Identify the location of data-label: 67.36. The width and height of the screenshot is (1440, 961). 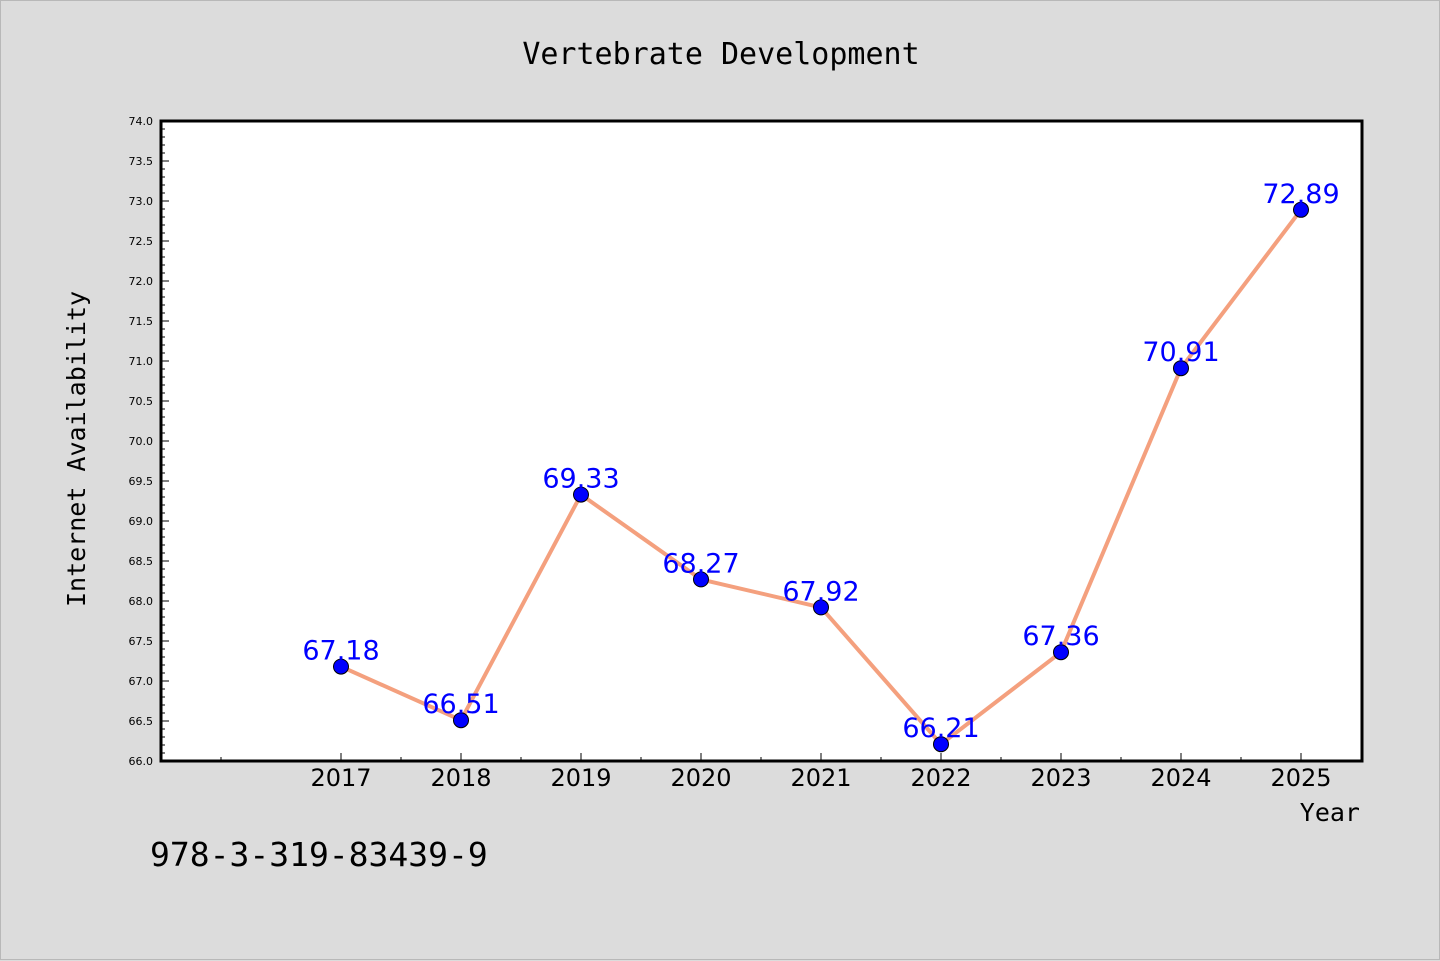
(1060, 636).